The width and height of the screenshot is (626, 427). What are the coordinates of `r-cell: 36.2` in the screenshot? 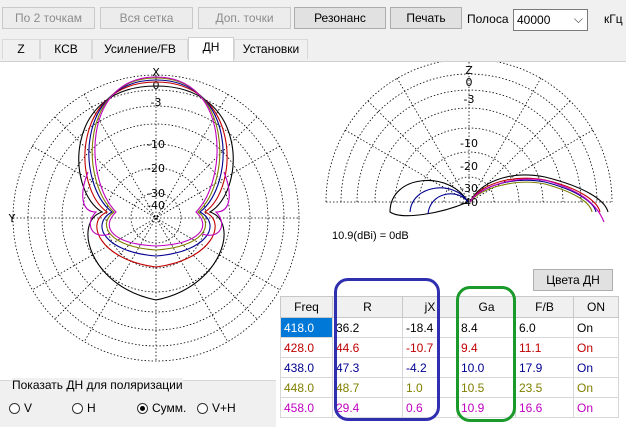 It's located at (367, 327).